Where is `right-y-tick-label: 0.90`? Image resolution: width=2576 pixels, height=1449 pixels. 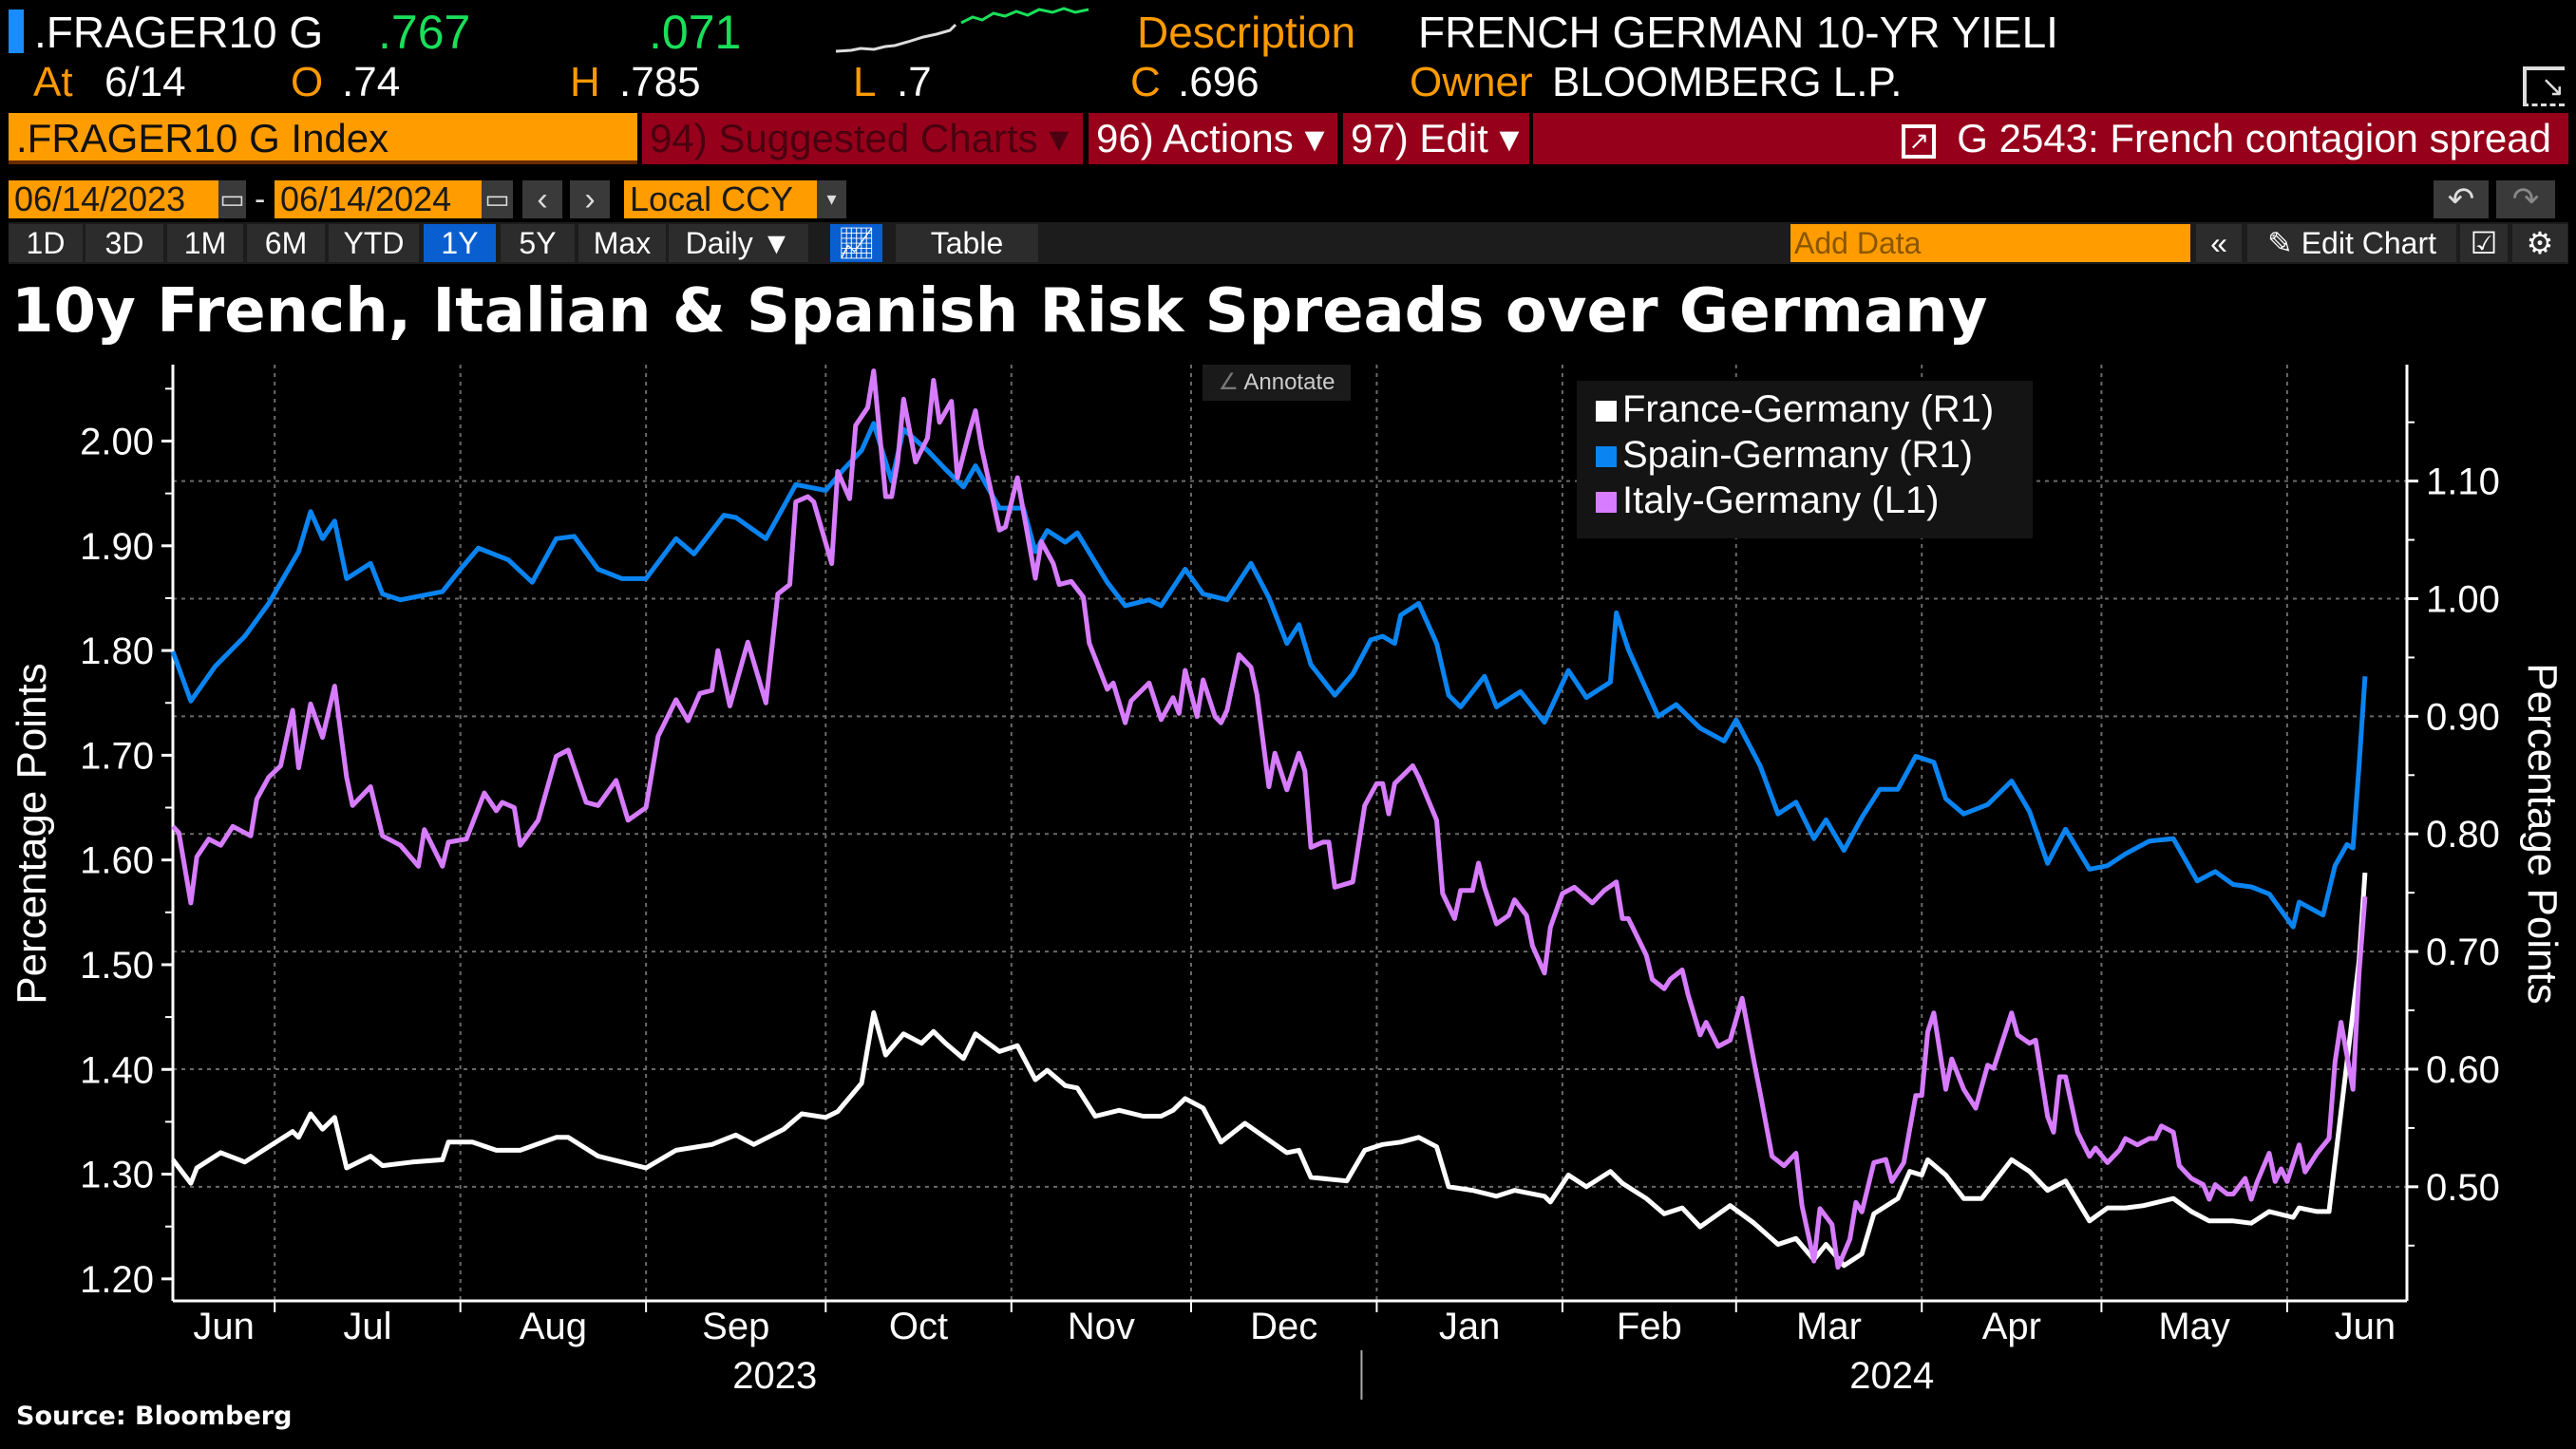 right-y-tick-label: 0.90 is located at coordinates (2463, 717).